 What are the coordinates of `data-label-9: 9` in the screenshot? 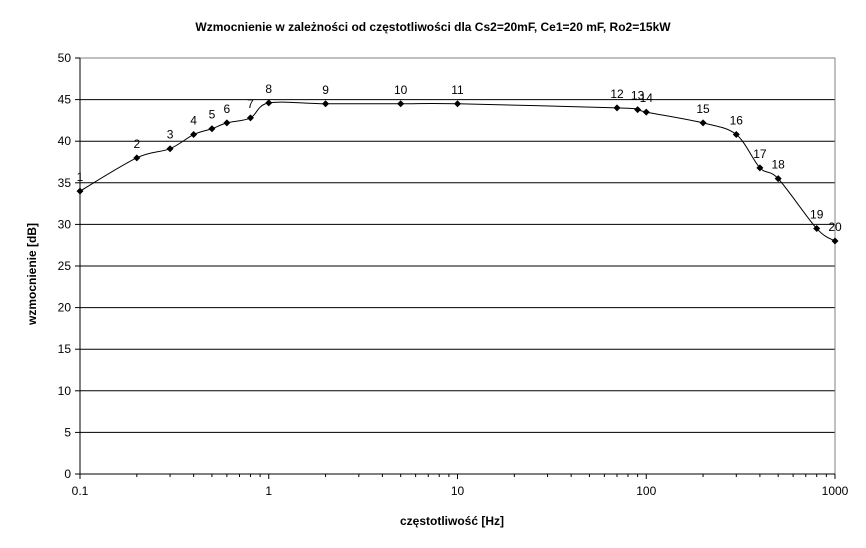 It's located at (325, 90).